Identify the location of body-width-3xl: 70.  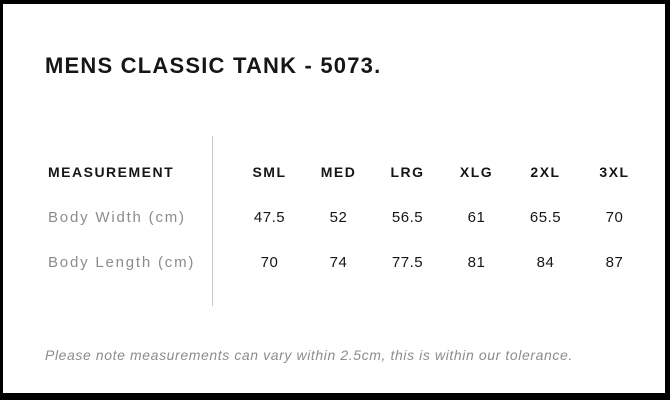
(614, 217).